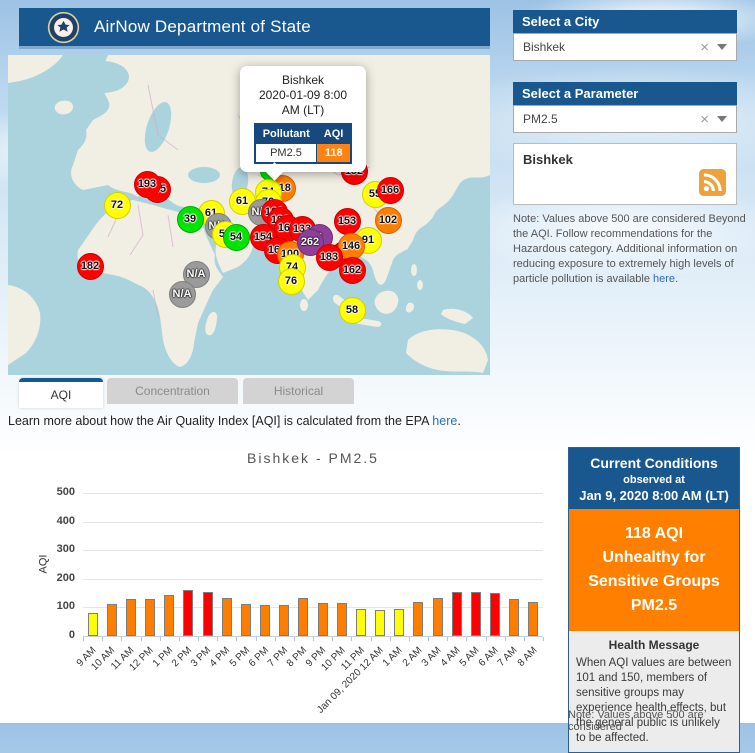  What do you see at coordinates (303, 95) in the screenshot?
I see `popup-datetime: 2020-01-09 8:00` at bounding box center [303, 95].